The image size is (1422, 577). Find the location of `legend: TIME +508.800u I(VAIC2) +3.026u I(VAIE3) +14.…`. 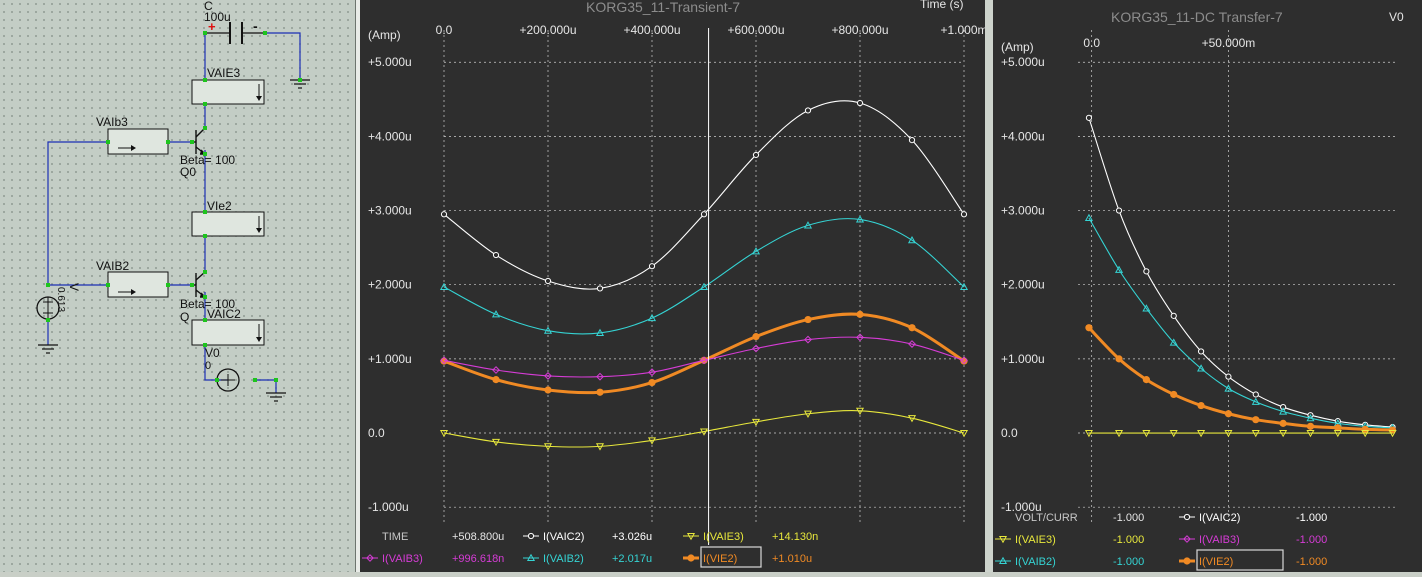

legend: TIME +508.800u I(VAIC2) +3.026u I(VAIE3) +14.… is located at coordinates (590, 549).